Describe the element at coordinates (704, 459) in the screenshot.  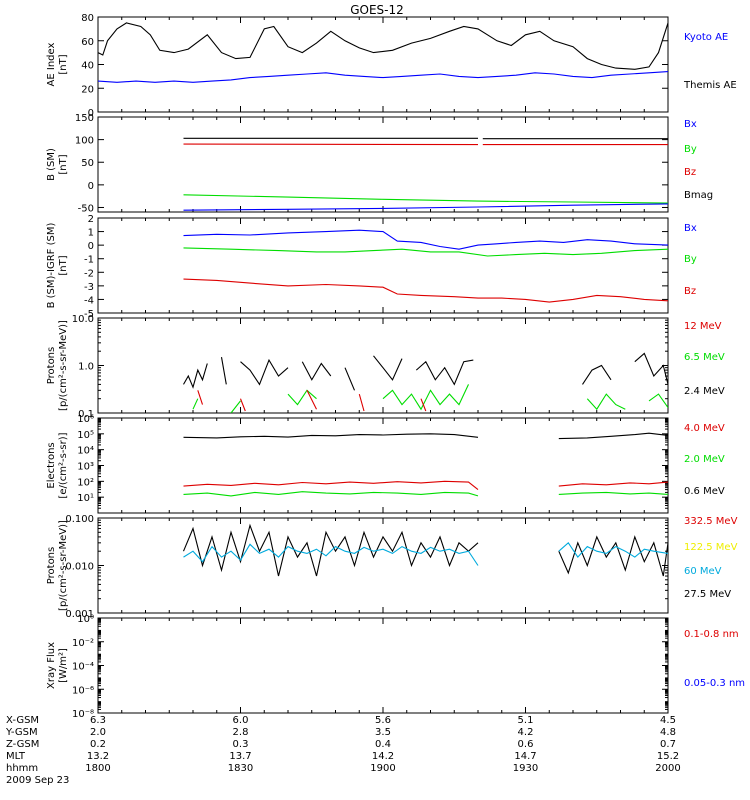
I see `legend-entry: 2.0 MeV` at that location.